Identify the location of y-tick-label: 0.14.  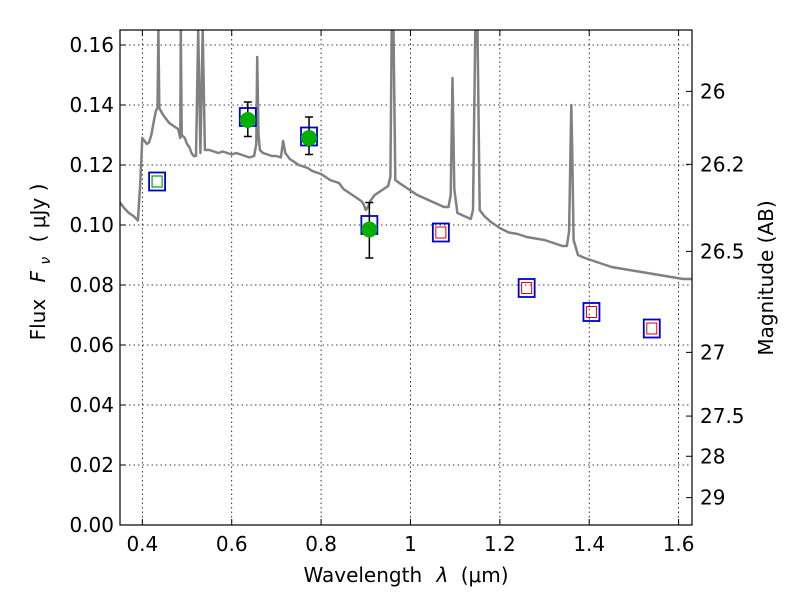
(91, 105).